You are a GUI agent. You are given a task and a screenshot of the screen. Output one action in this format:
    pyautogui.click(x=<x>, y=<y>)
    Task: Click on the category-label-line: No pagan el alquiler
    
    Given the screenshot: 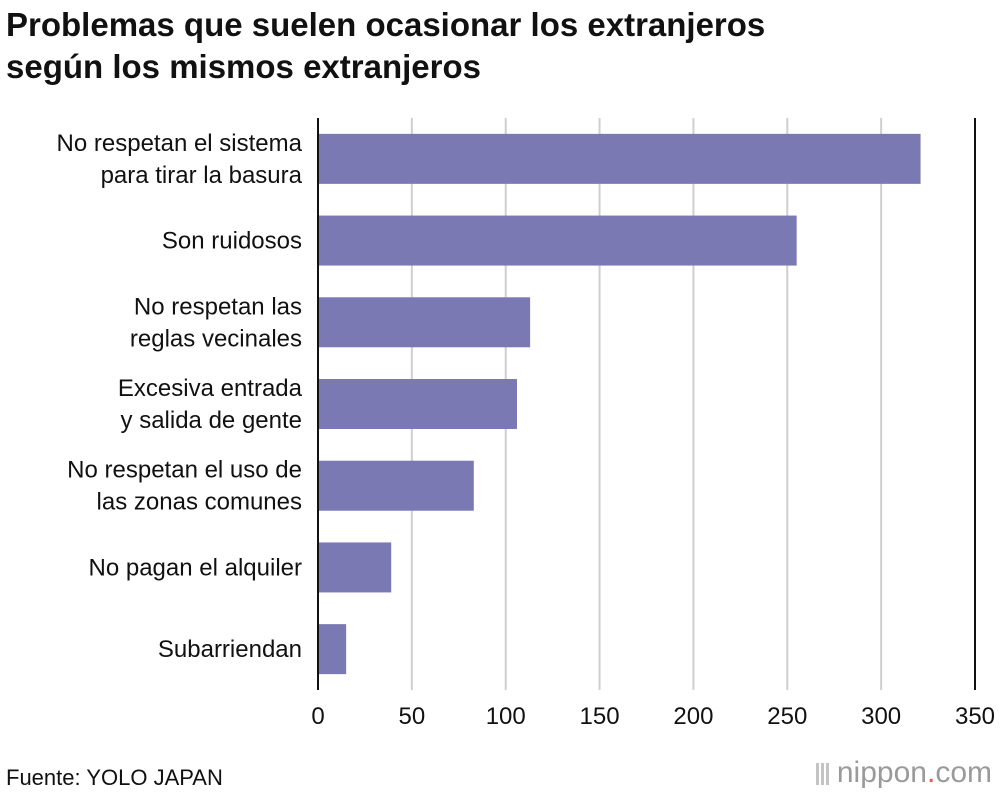 What is the action you would take?
    pyautogui.click(x=195, y=567)
    